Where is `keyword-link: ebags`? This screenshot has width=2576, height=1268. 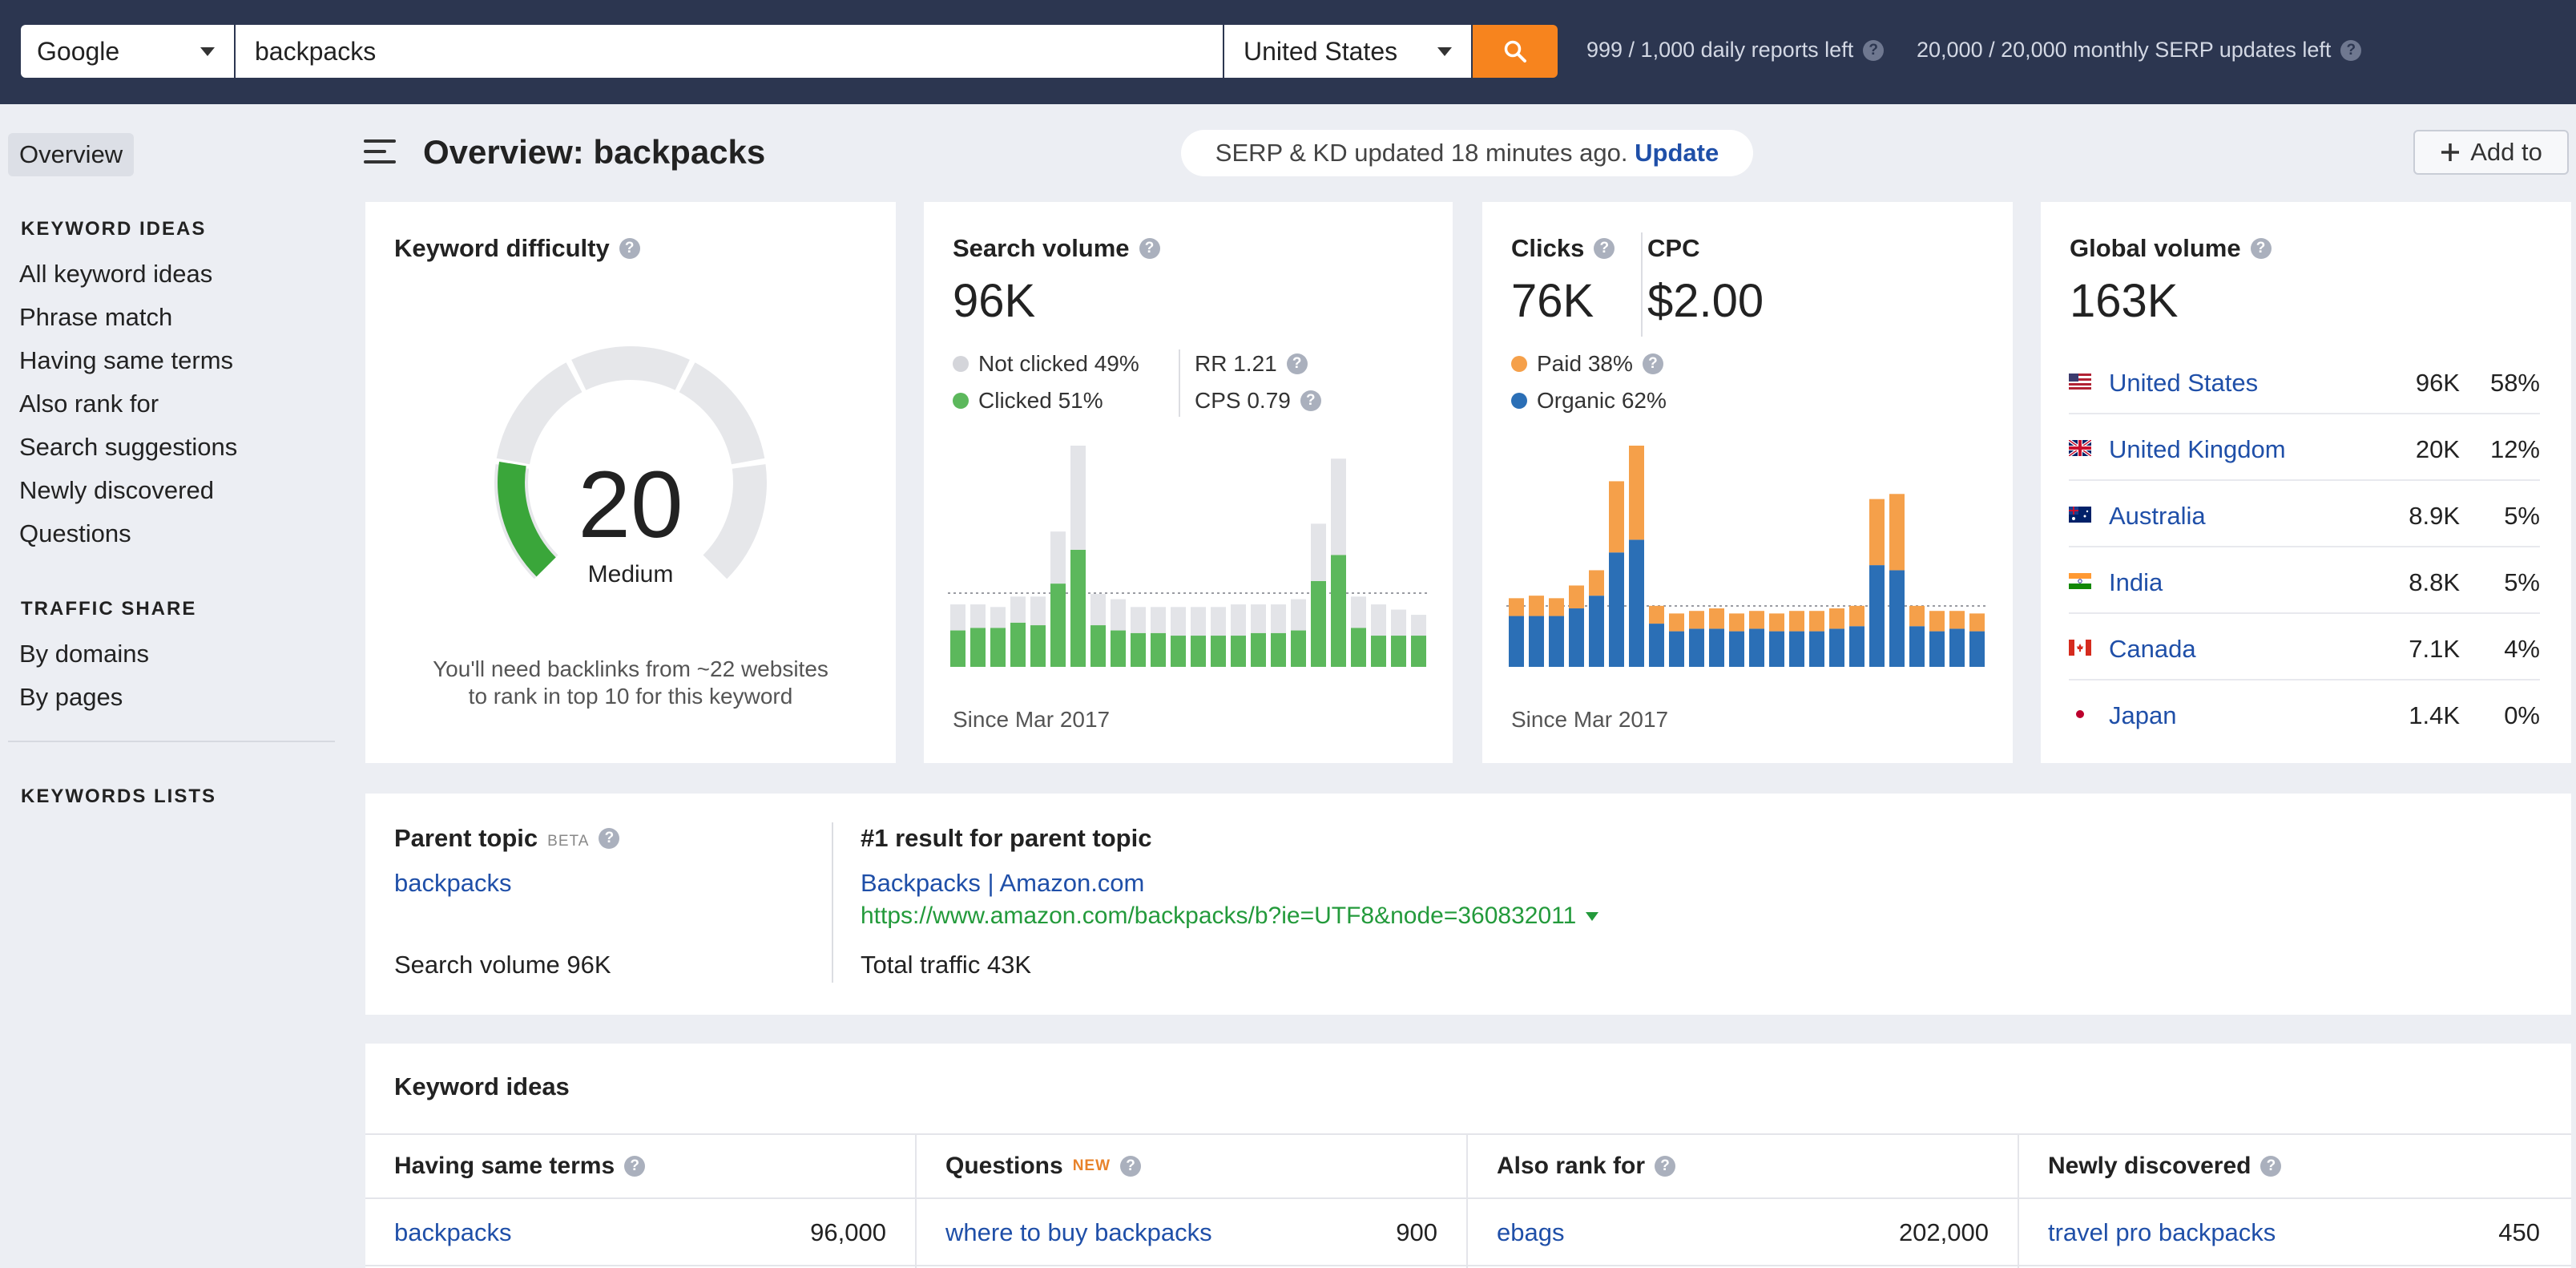
keyword-link: ebags is located at coordinates (1531, 1232).